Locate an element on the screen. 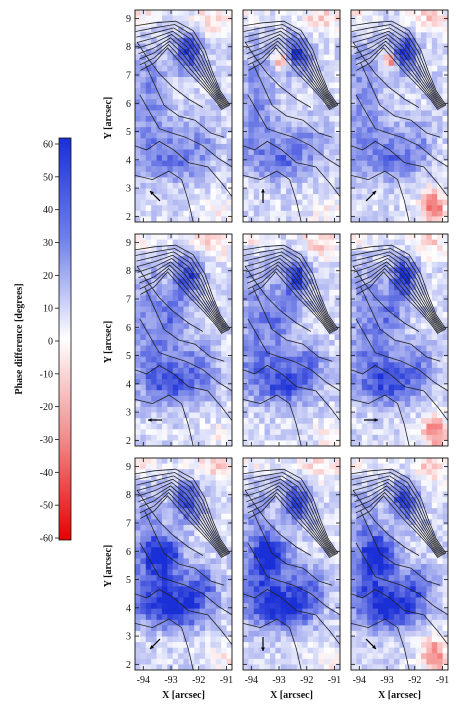 Image resolution: width=469 pixels, height=727 pixels. y-tick-label: 5 is located at coordinates (128, 132).